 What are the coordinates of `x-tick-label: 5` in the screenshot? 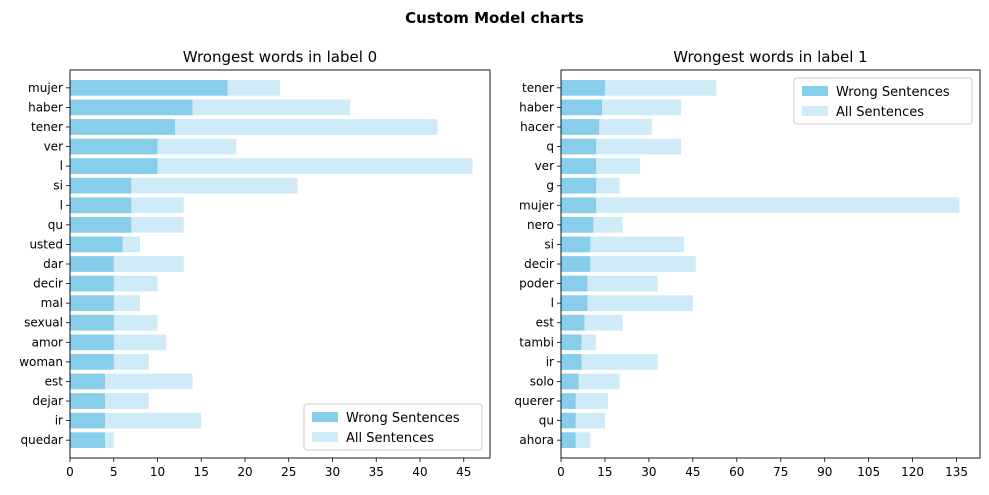 It's located at (114, 472).